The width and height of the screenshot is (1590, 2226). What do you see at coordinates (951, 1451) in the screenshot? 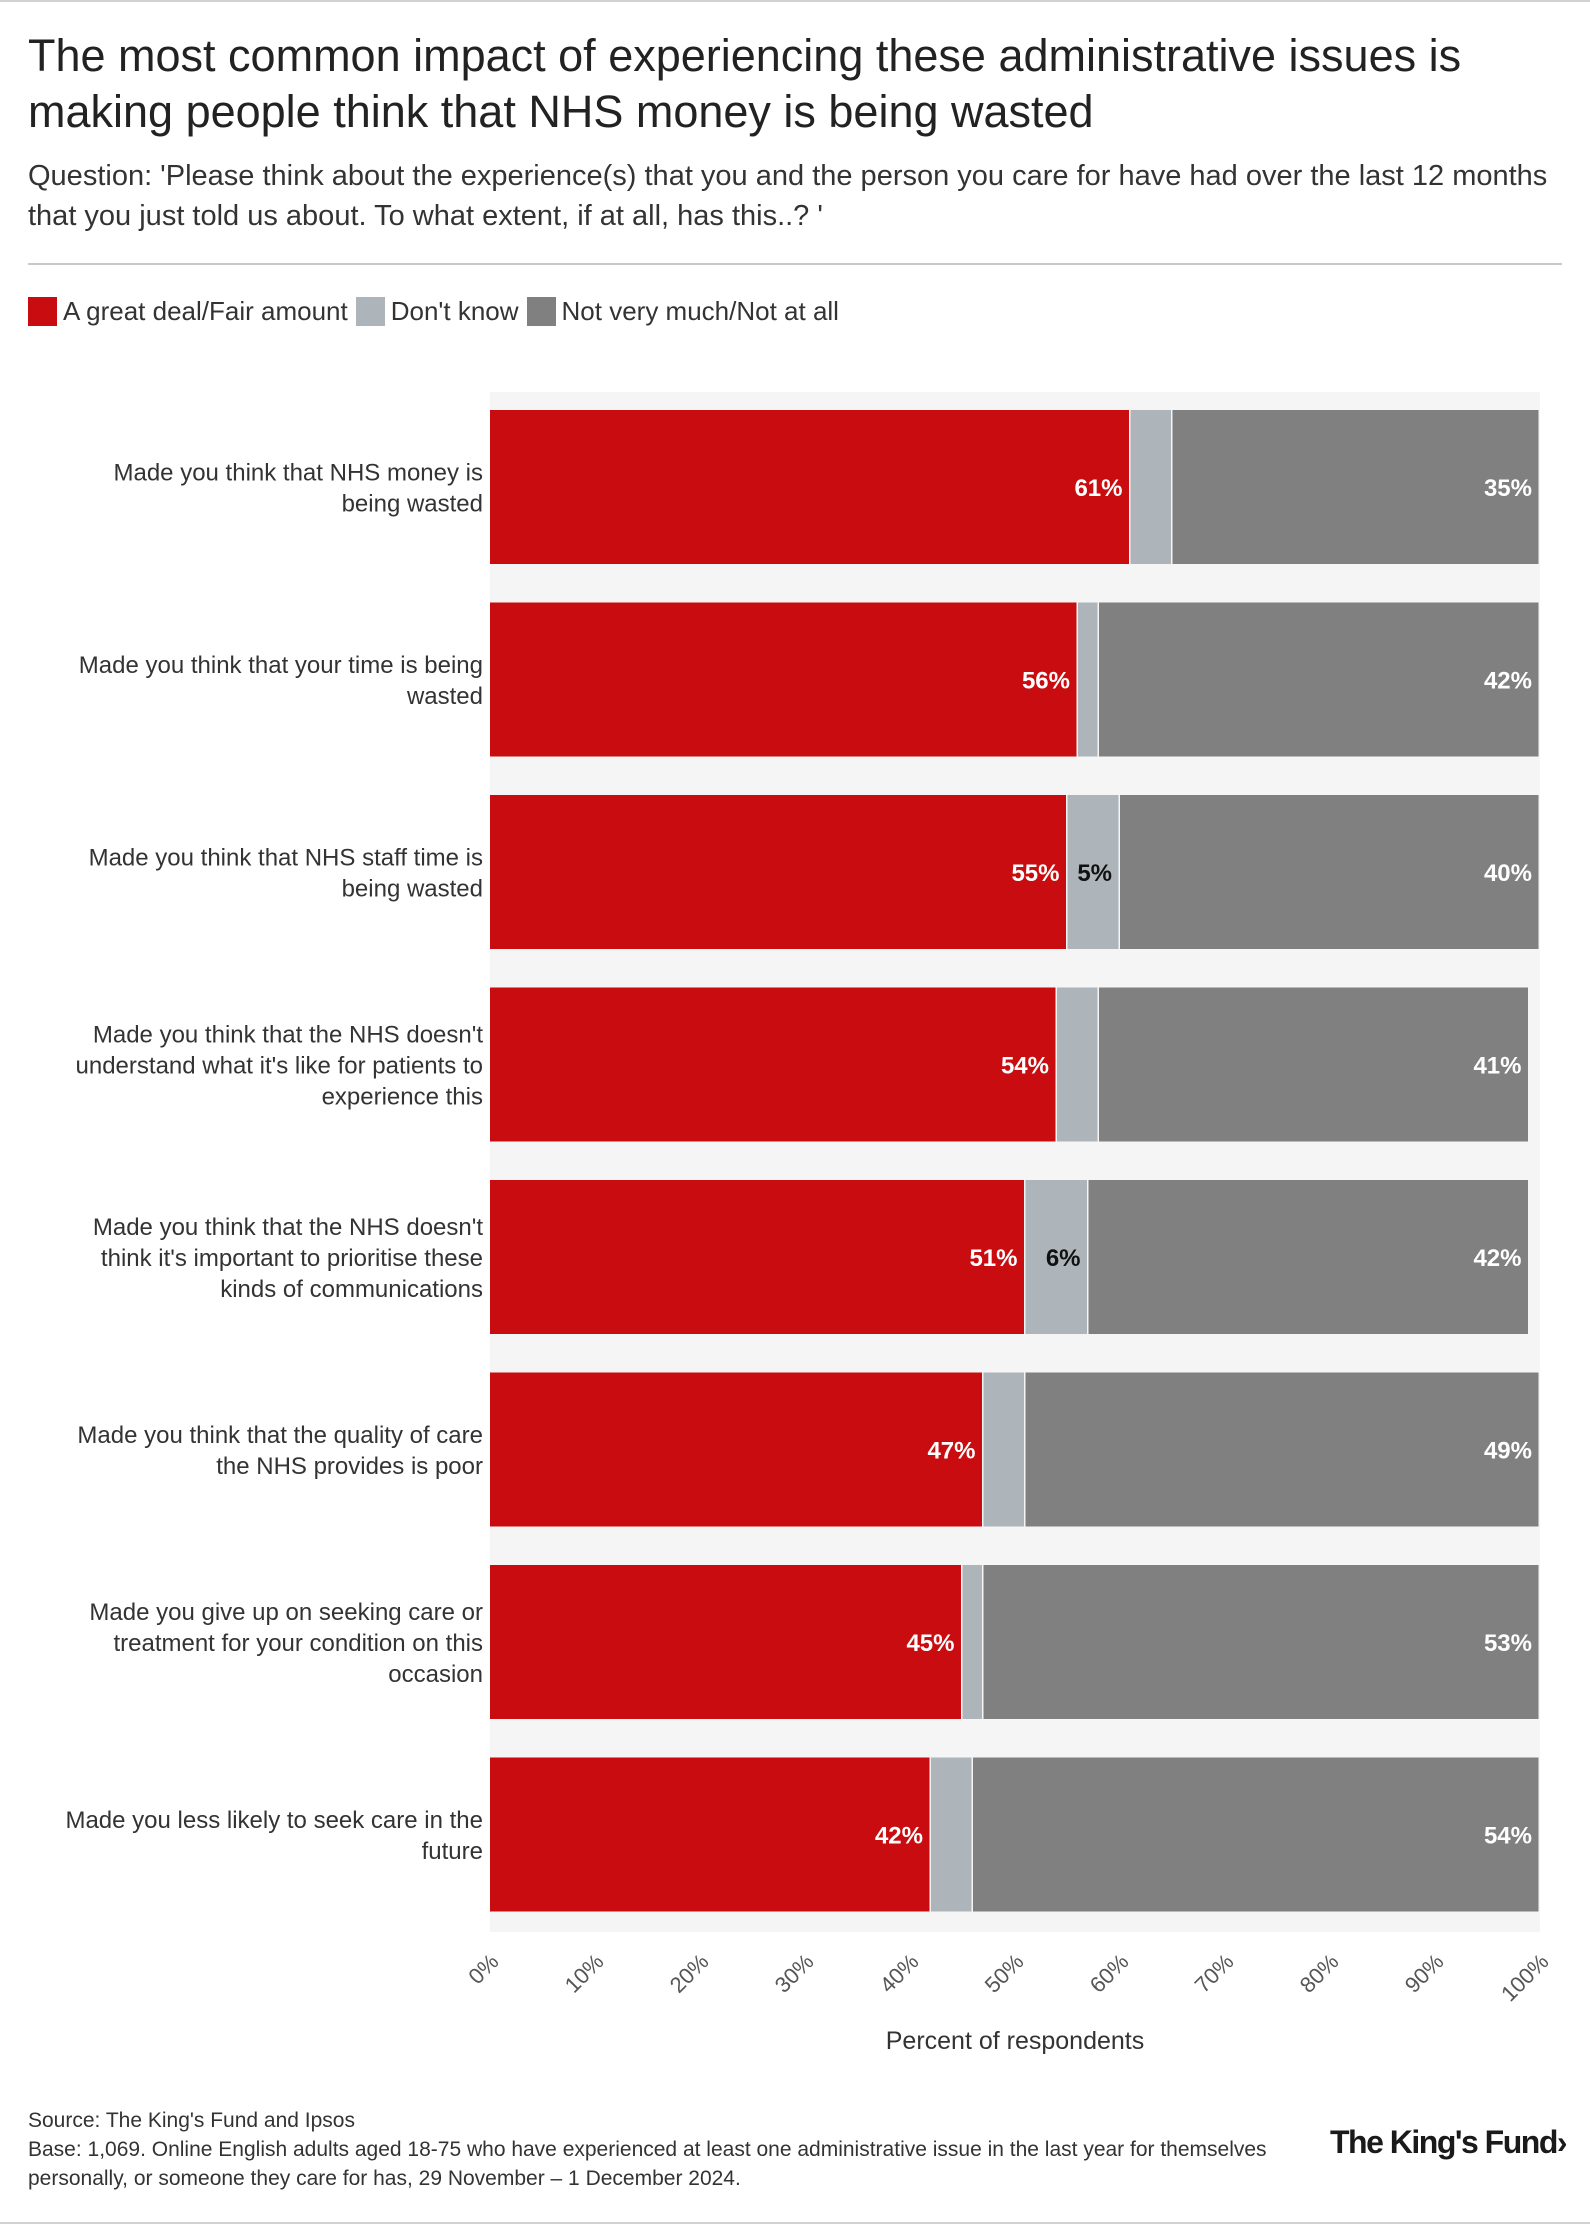
I see `data-label: 47%` at bounding box center [951, 1451].